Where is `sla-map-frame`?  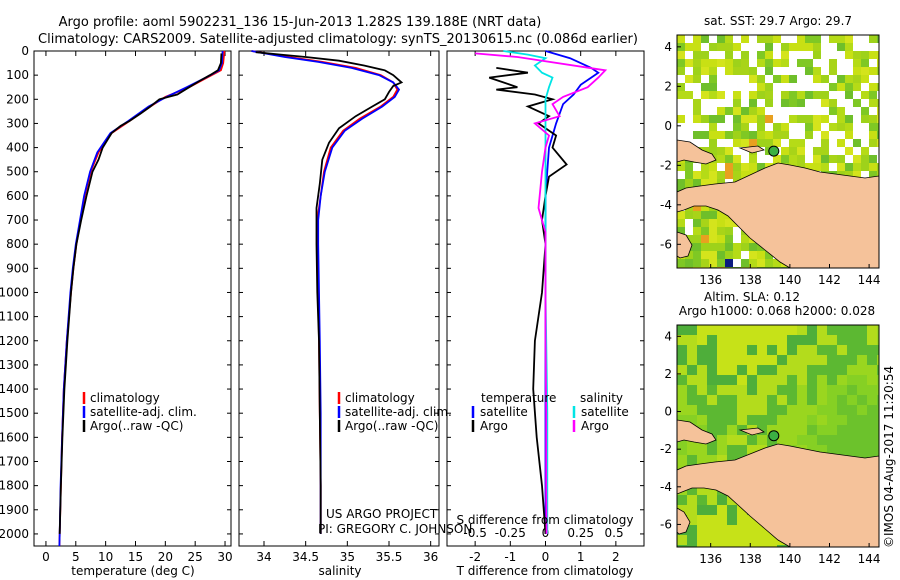
sla-map-frame is located at coordinates (778, 436).